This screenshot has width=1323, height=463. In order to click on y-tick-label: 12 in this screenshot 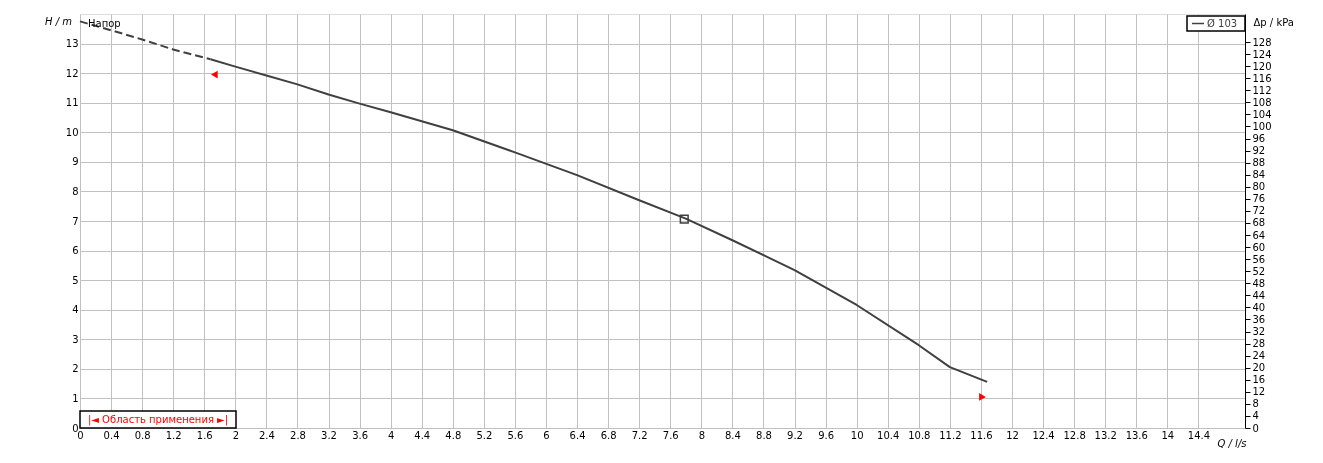, I will do `click(72, 73)`.